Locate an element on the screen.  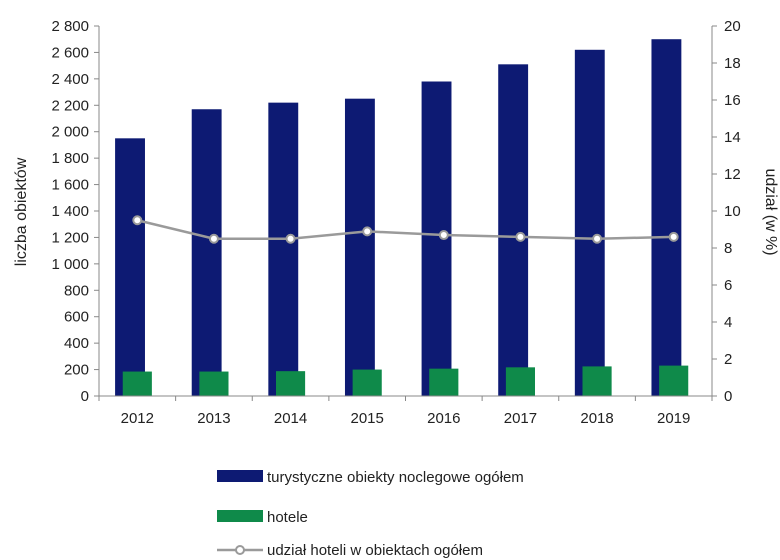
bar-hotels-2012 is located at coordinates (137, 383).